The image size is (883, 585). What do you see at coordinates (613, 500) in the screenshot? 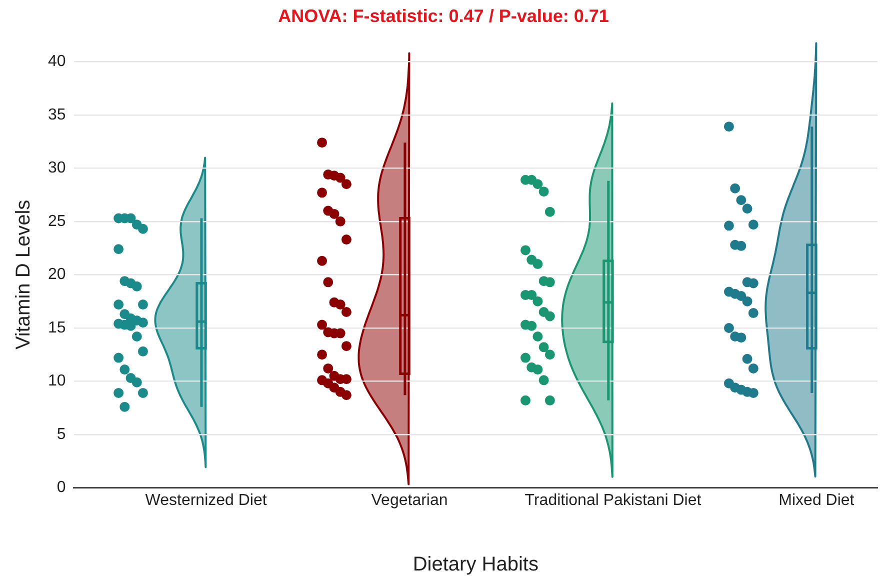
I see `x-tick-label: Traditional Pakistani Diet` at bounding box center [613, 500].